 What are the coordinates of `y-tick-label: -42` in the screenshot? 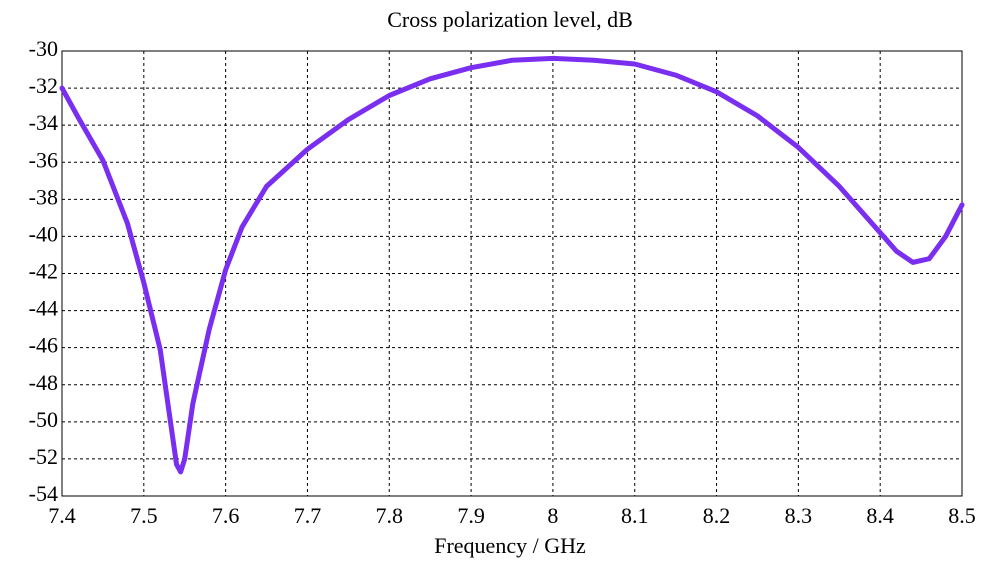 It's located at (43, 271).